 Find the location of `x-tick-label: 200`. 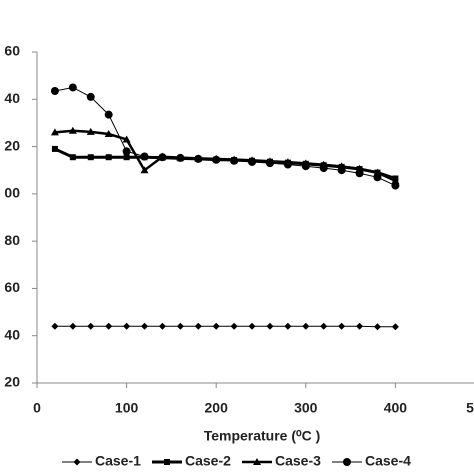

x-tick-label: 200 is located at coordinates (217, 408).